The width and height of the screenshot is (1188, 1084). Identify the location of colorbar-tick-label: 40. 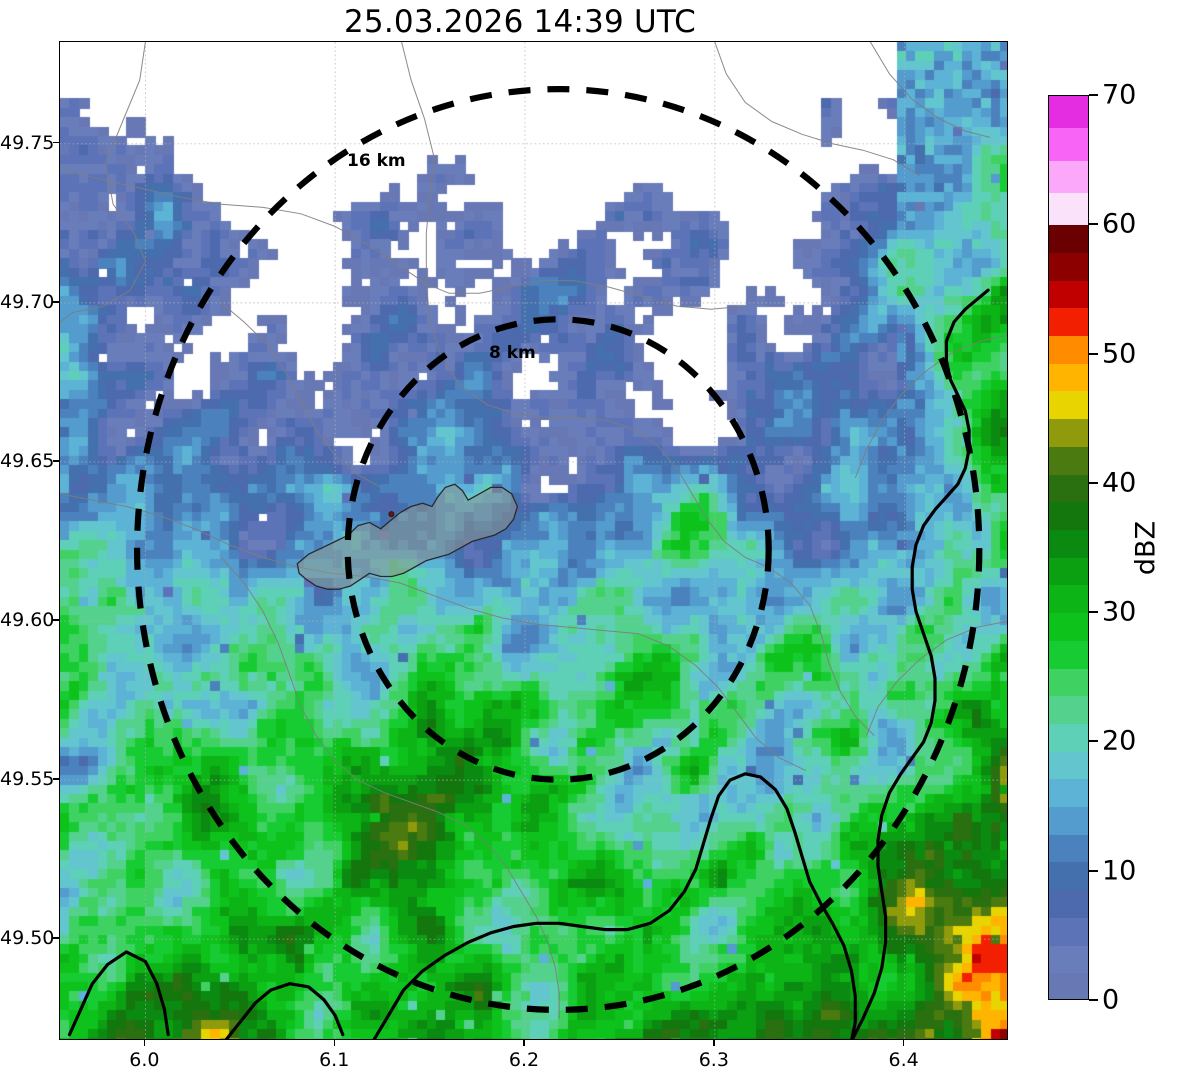
(1119, 483).